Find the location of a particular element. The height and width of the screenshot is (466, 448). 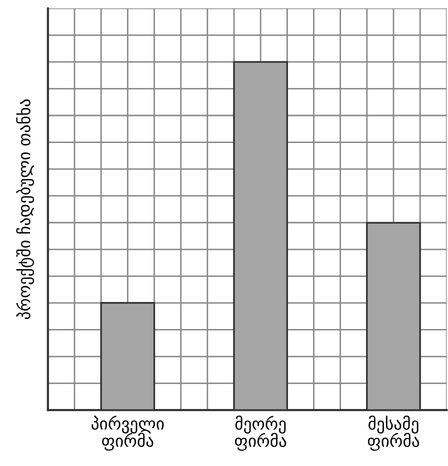

y-axis-title: პროექტში ჩადებული თანხა is located at coordinates (25, 209).